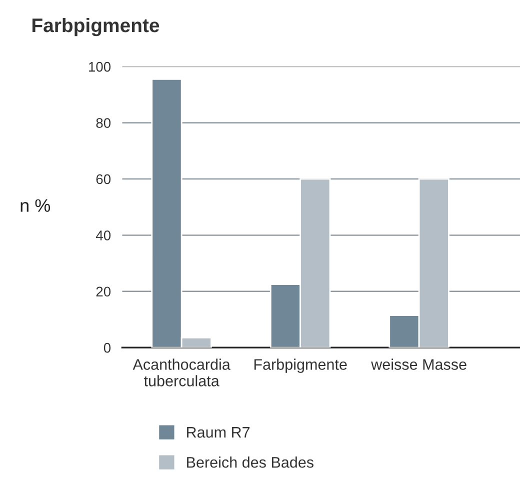 The height and width of the screenshot is (493, 520). Describe the element at coordinates (181, 372) in the screenshot. I see `x-tick-label: Acanthocardia tuberculata` at that location.